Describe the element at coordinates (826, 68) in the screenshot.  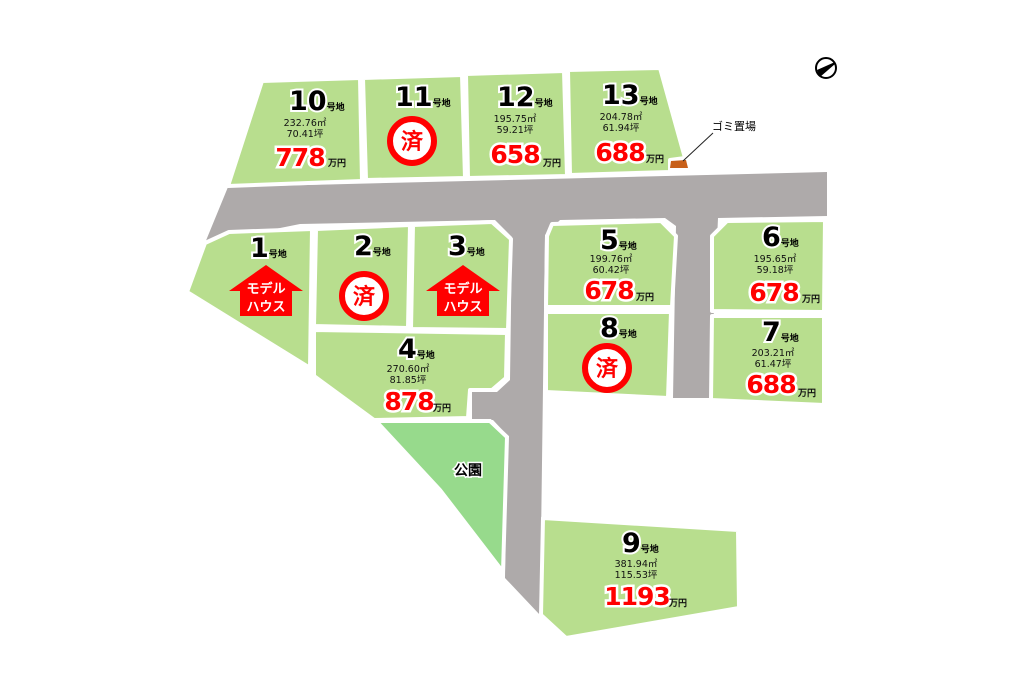
I see `north-arrow-icon` at that location.